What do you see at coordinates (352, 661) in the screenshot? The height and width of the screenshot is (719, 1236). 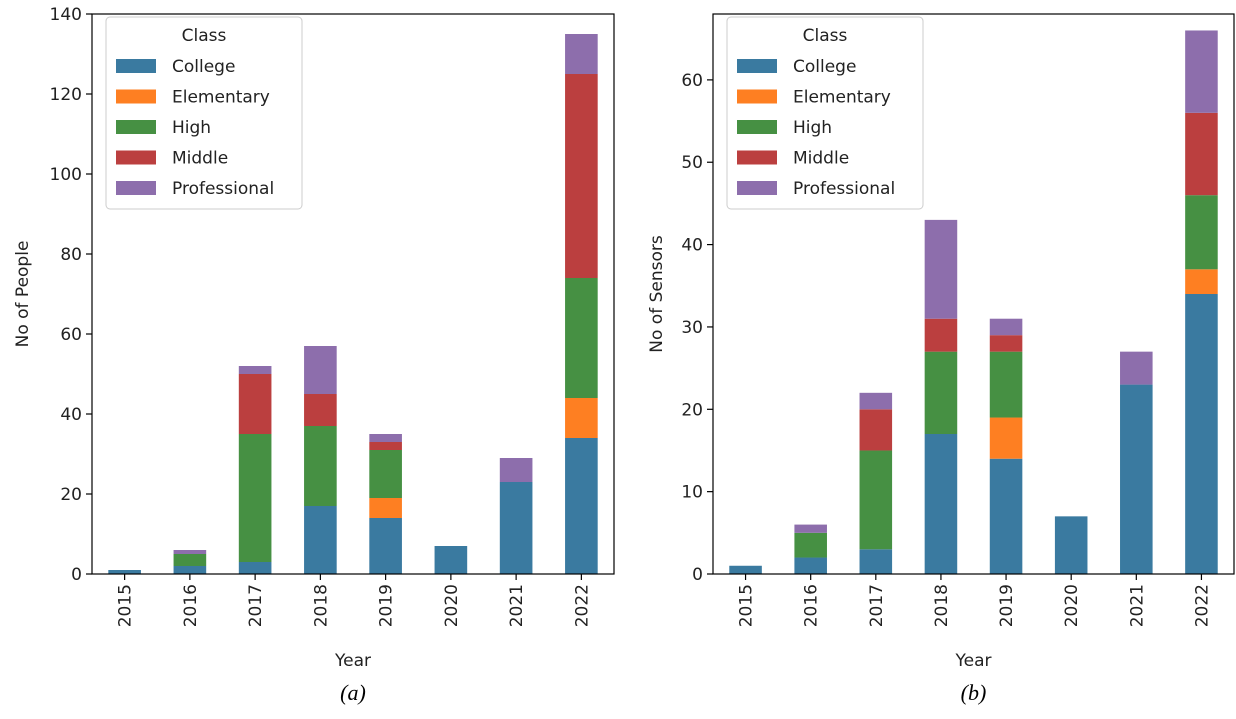 I see `x-axis-label: Year` at bounding box center [352, 661].